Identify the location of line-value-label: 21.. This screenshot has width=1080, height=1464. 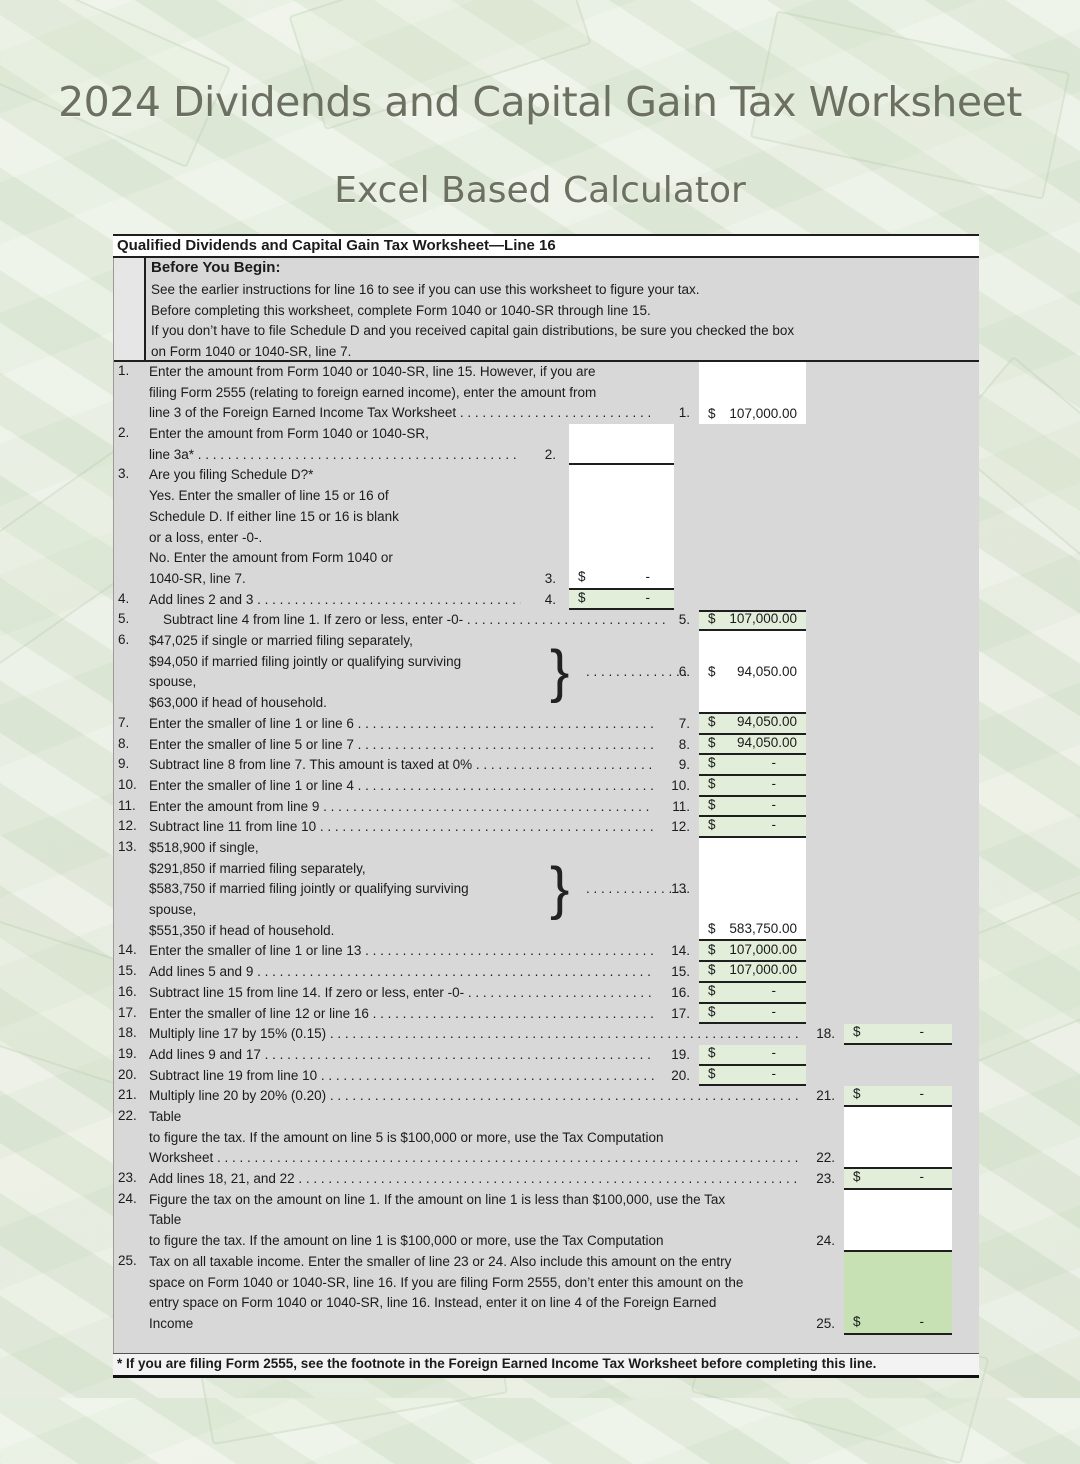
(825, 1096).